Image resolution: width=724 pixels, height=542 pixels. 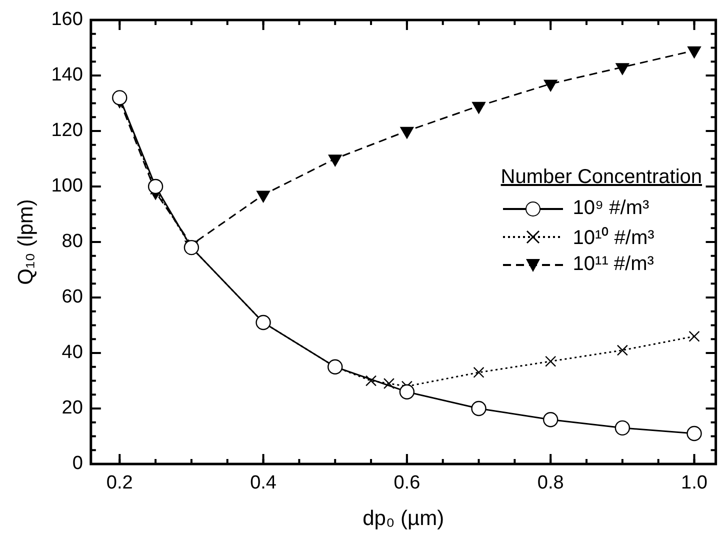 What do you see at coordinates (67, 186) in the screenshot?
I see `y-tick-label: 100` at bounding box center [67, 186].